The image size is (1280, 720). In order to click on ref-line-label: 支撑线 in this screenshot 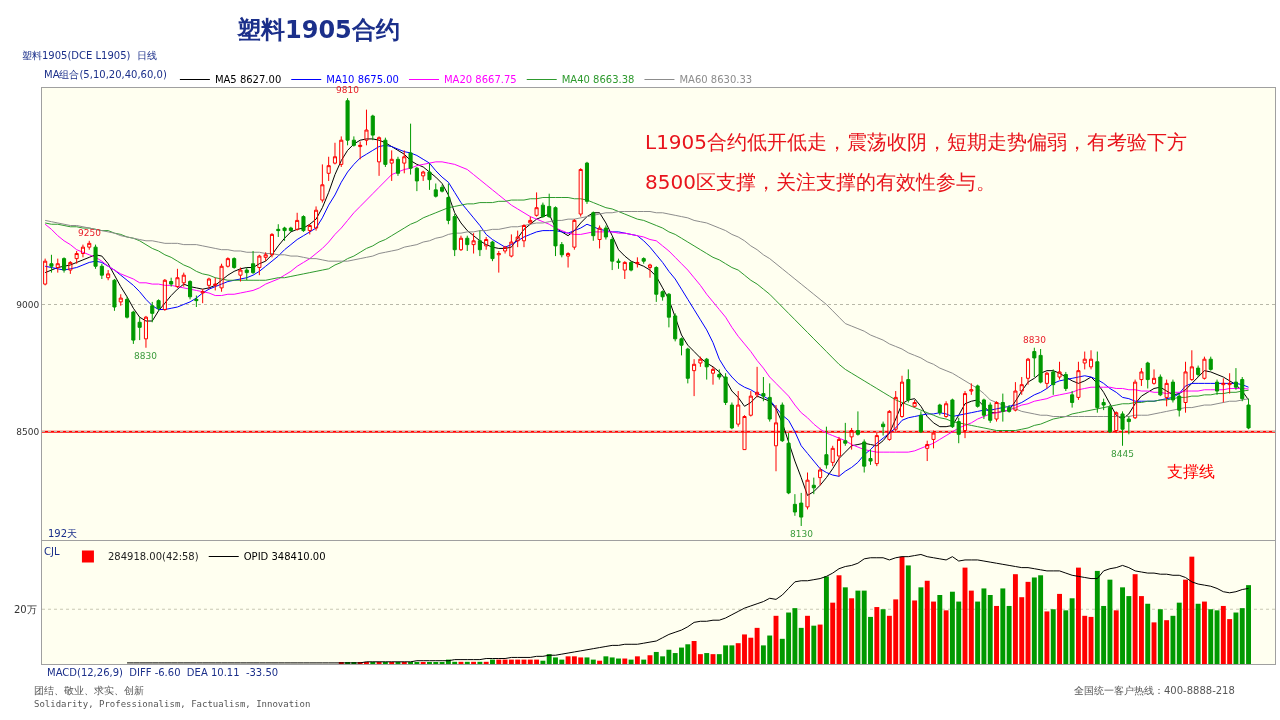, I will do `click(1191, 471)`.